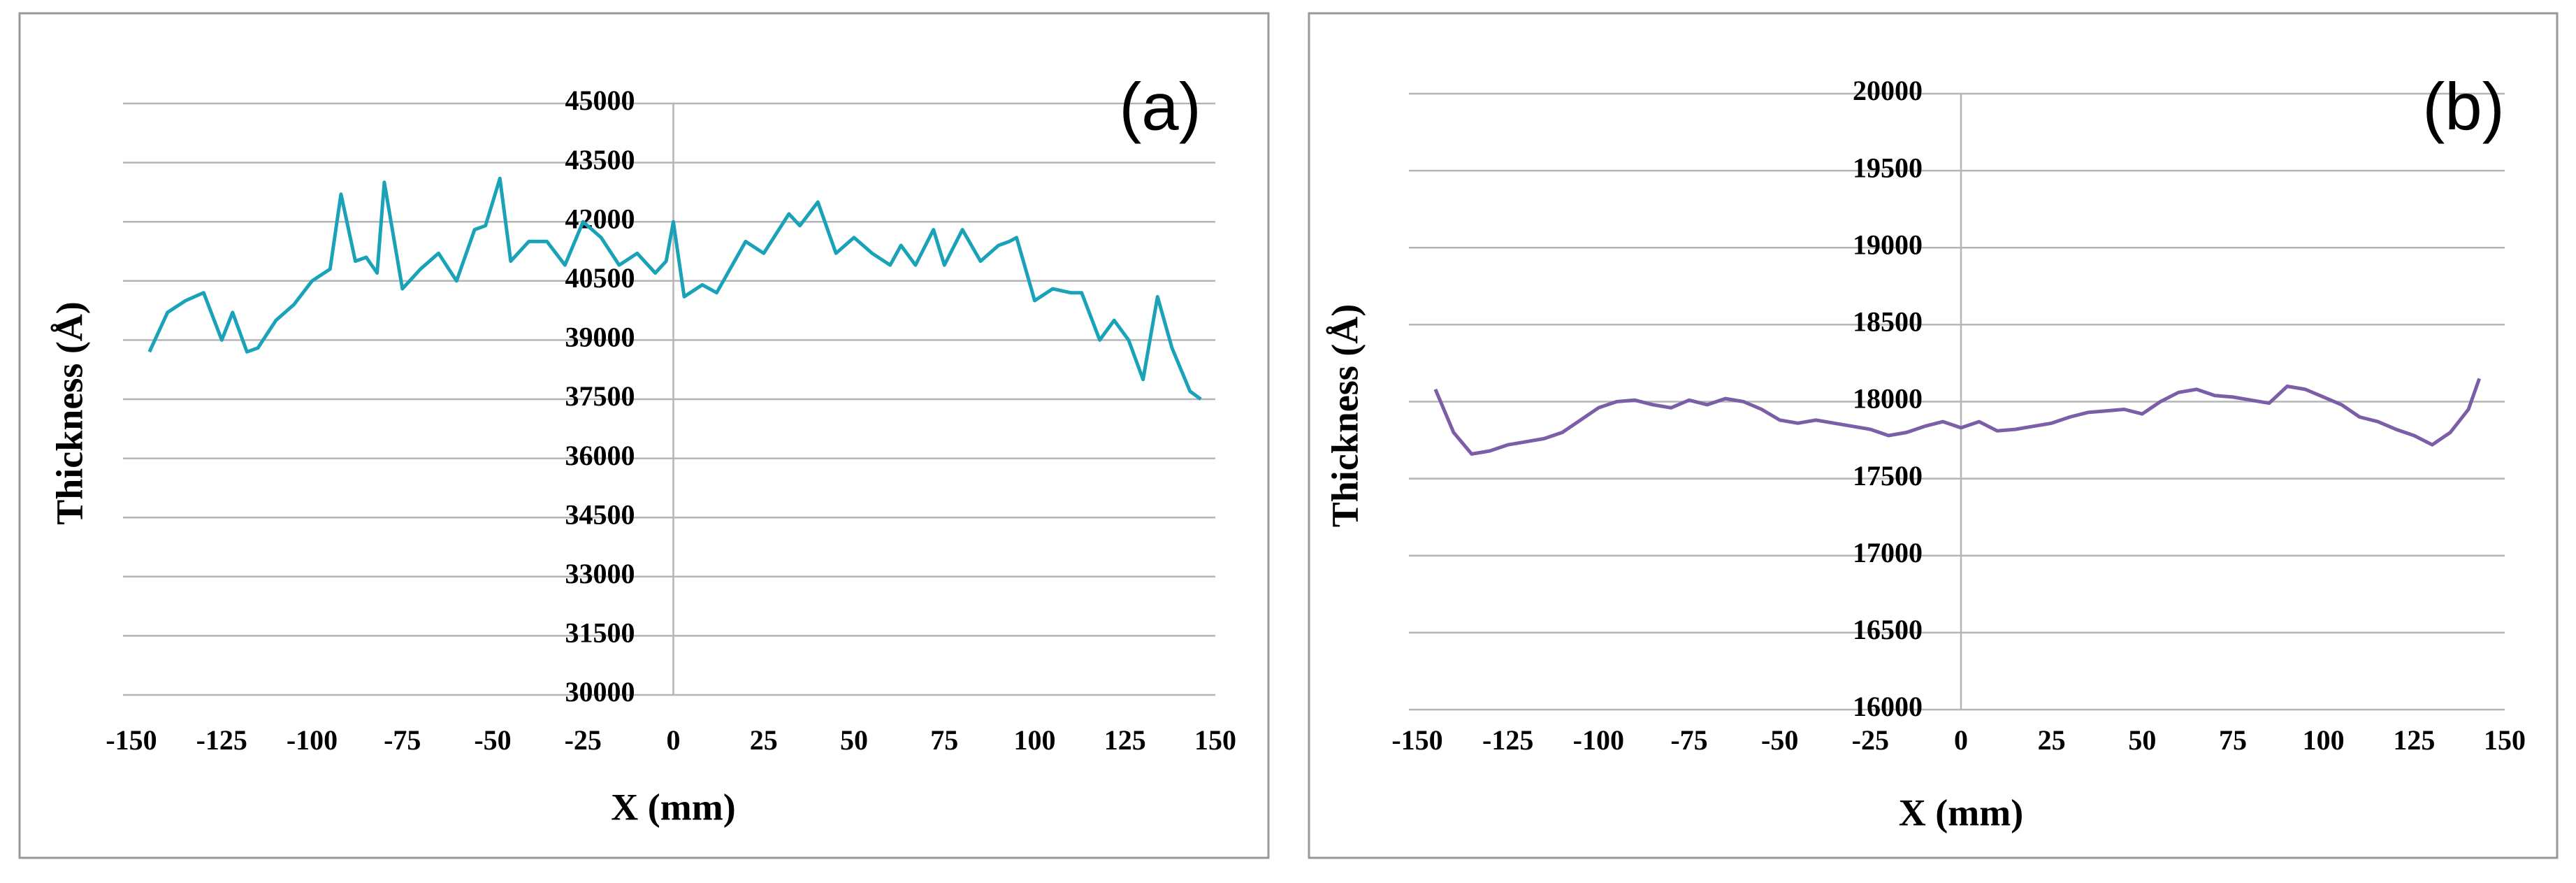  What do you see at coordinates (2463, 106) in the screenshot?
I see `panel-annotation: (b)` at bounding box center [2463, 106].